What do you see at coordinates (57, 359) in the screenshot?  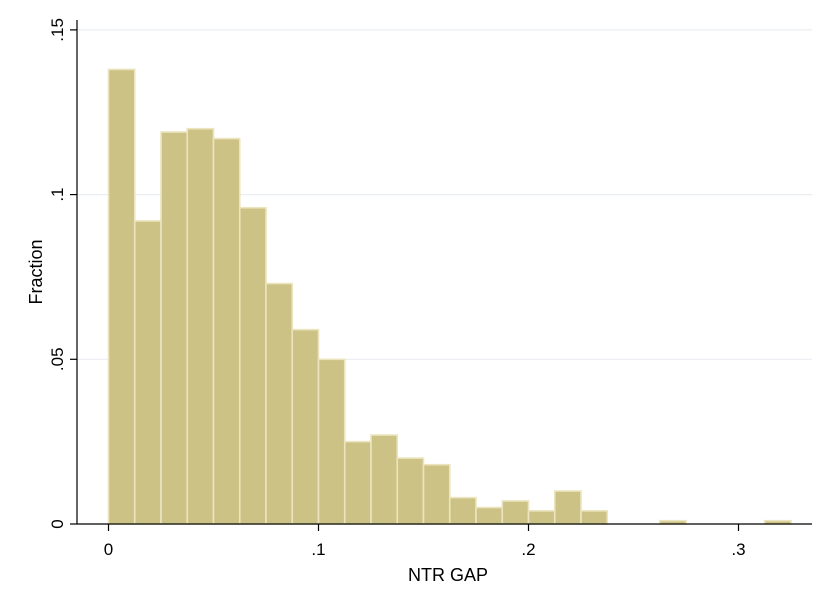 I see `y-tick-label-1: .05` at bounding box center [57, 359].